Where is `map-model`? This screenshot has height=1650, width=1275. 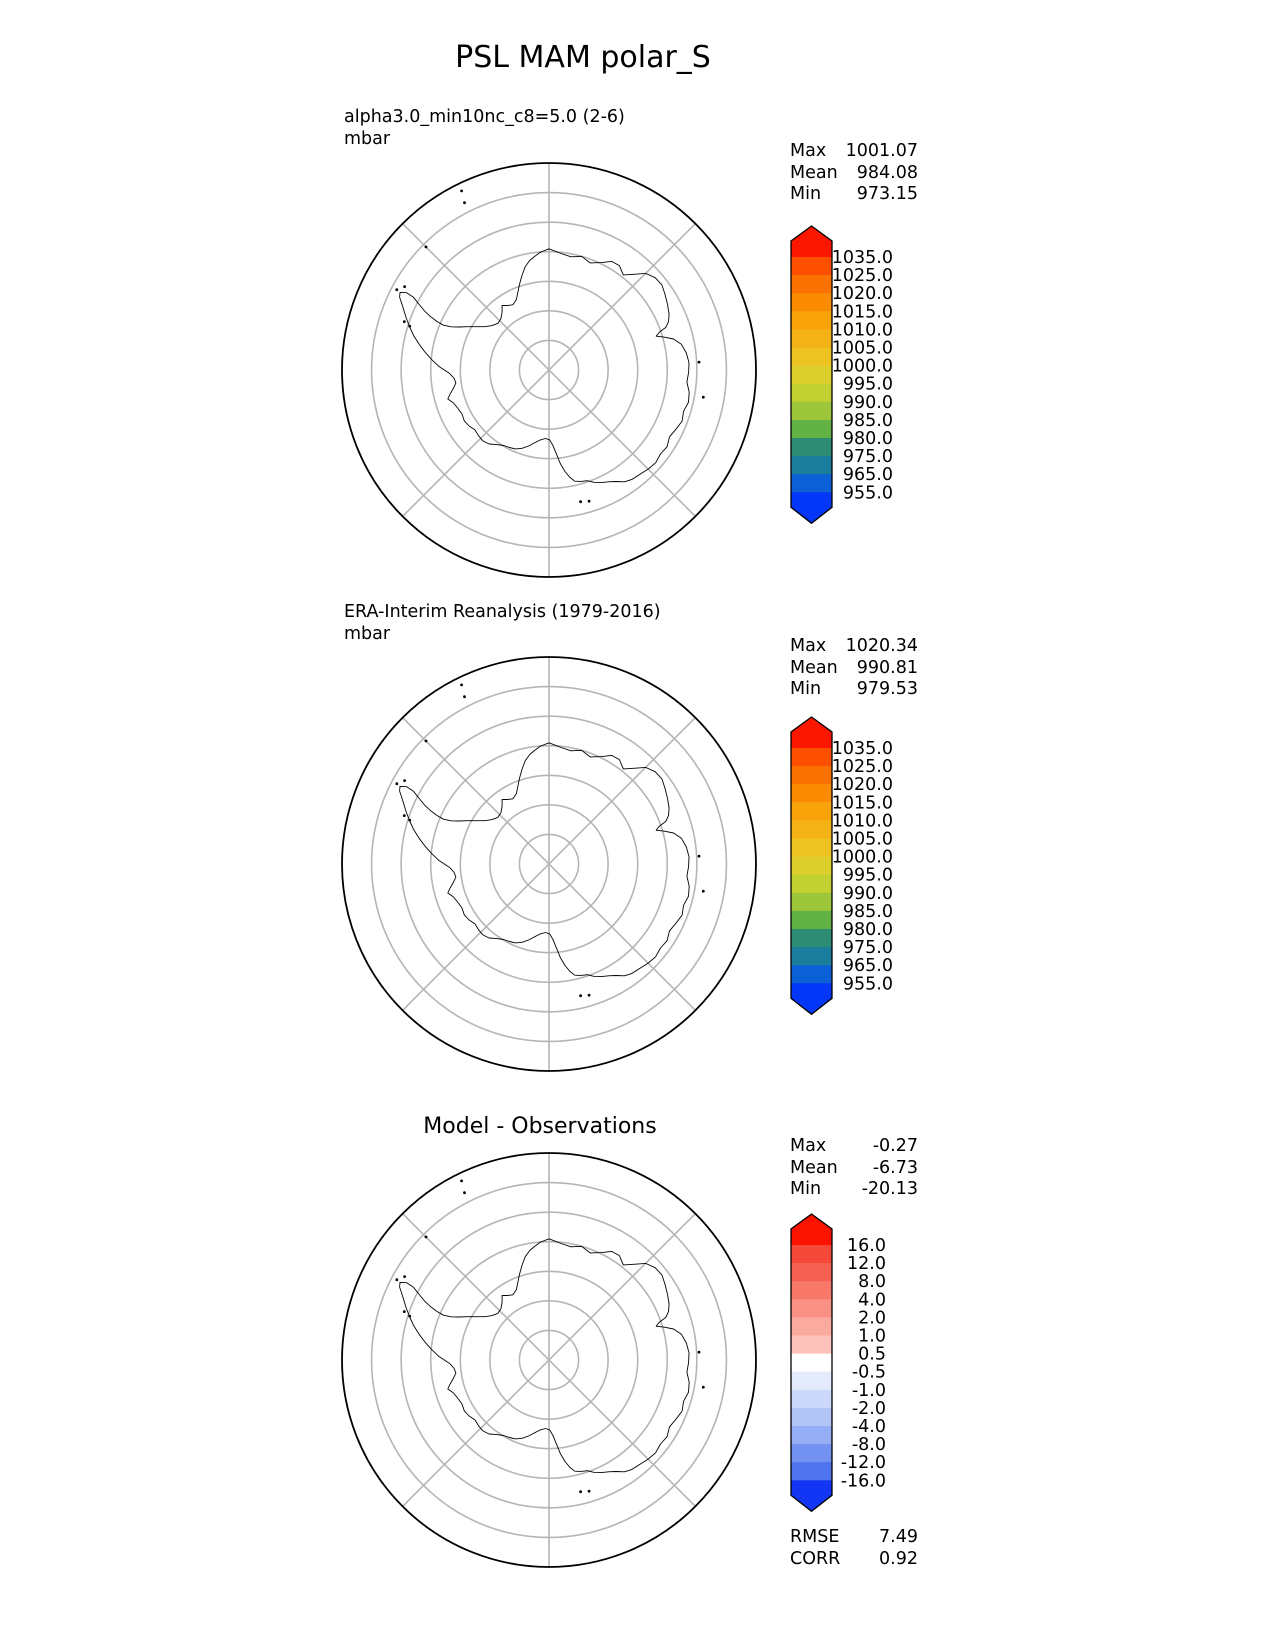 map-model is located at coordinates (549, 370).